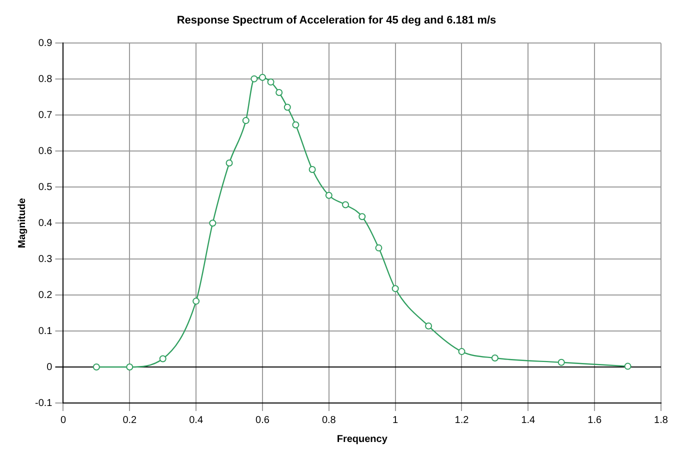 This screenshot has width=683, height=457. What do you see at coordinates (329, 420) in the screenshot?
I see `x-tick-label: 0.8` at bounding box center [329, 420].